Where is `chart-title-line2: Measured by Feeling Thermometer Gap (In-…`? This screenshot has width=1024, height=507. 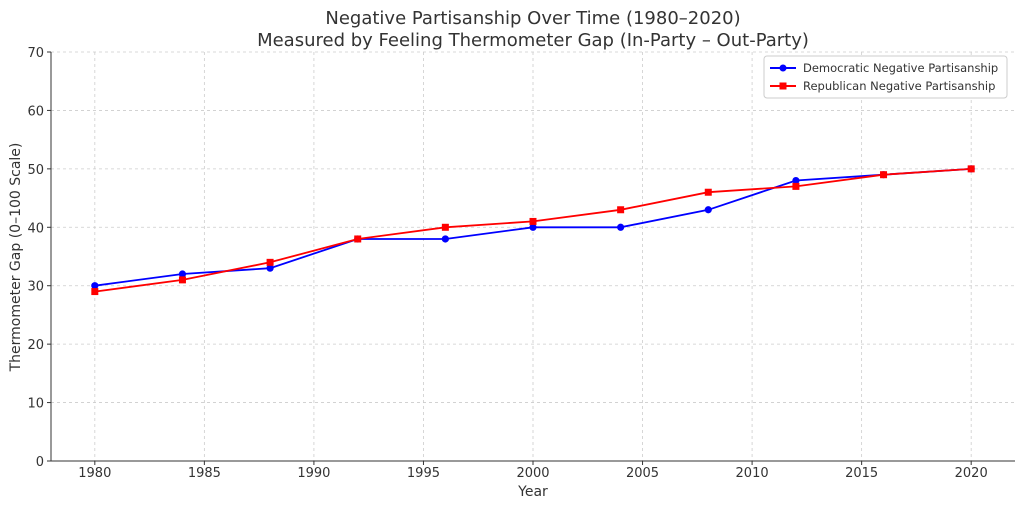
chart-title-line2: Measured by Feeling Thermometer Gap (In-… is located at coordinates (533, 40).